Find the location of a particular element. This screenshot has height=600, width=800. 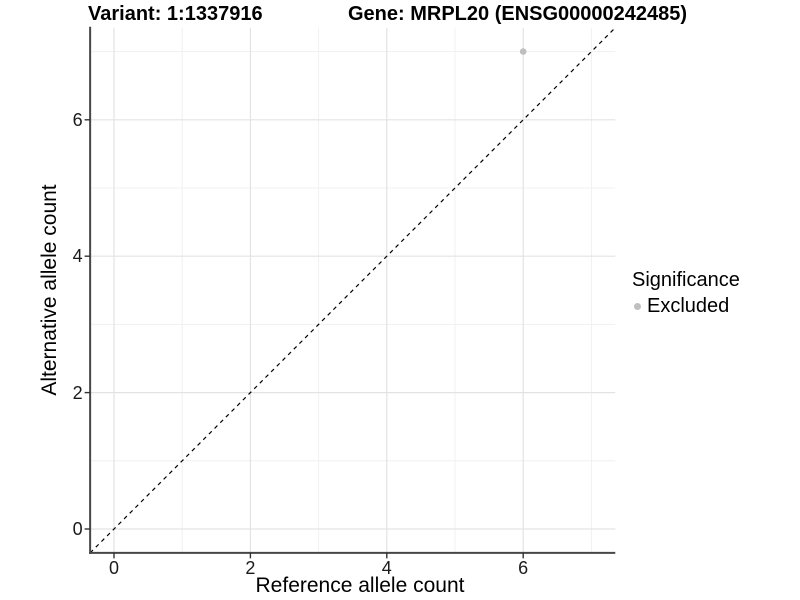

legend-item-excluded: Excluded is located at coordinates (686, 306).